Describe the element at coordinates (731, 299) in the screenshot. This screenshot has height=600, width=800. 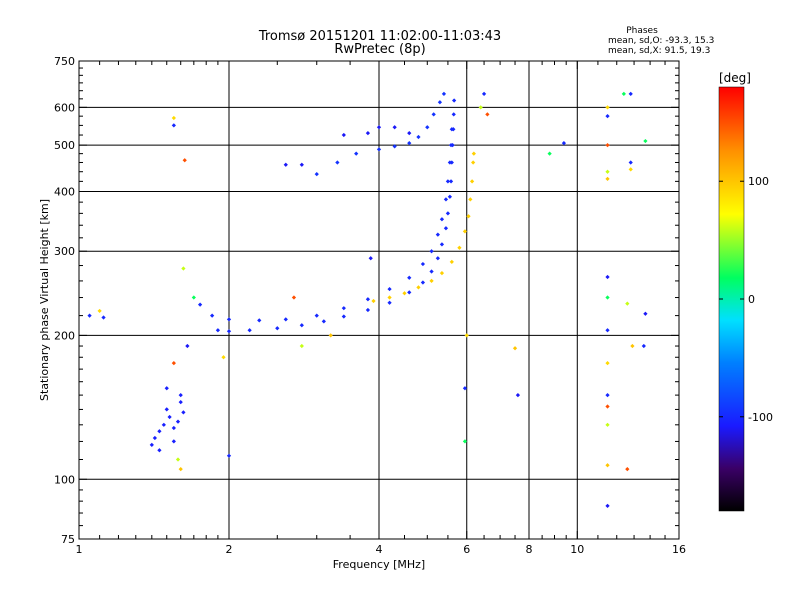
I see `colorbar-gradient` at that location.